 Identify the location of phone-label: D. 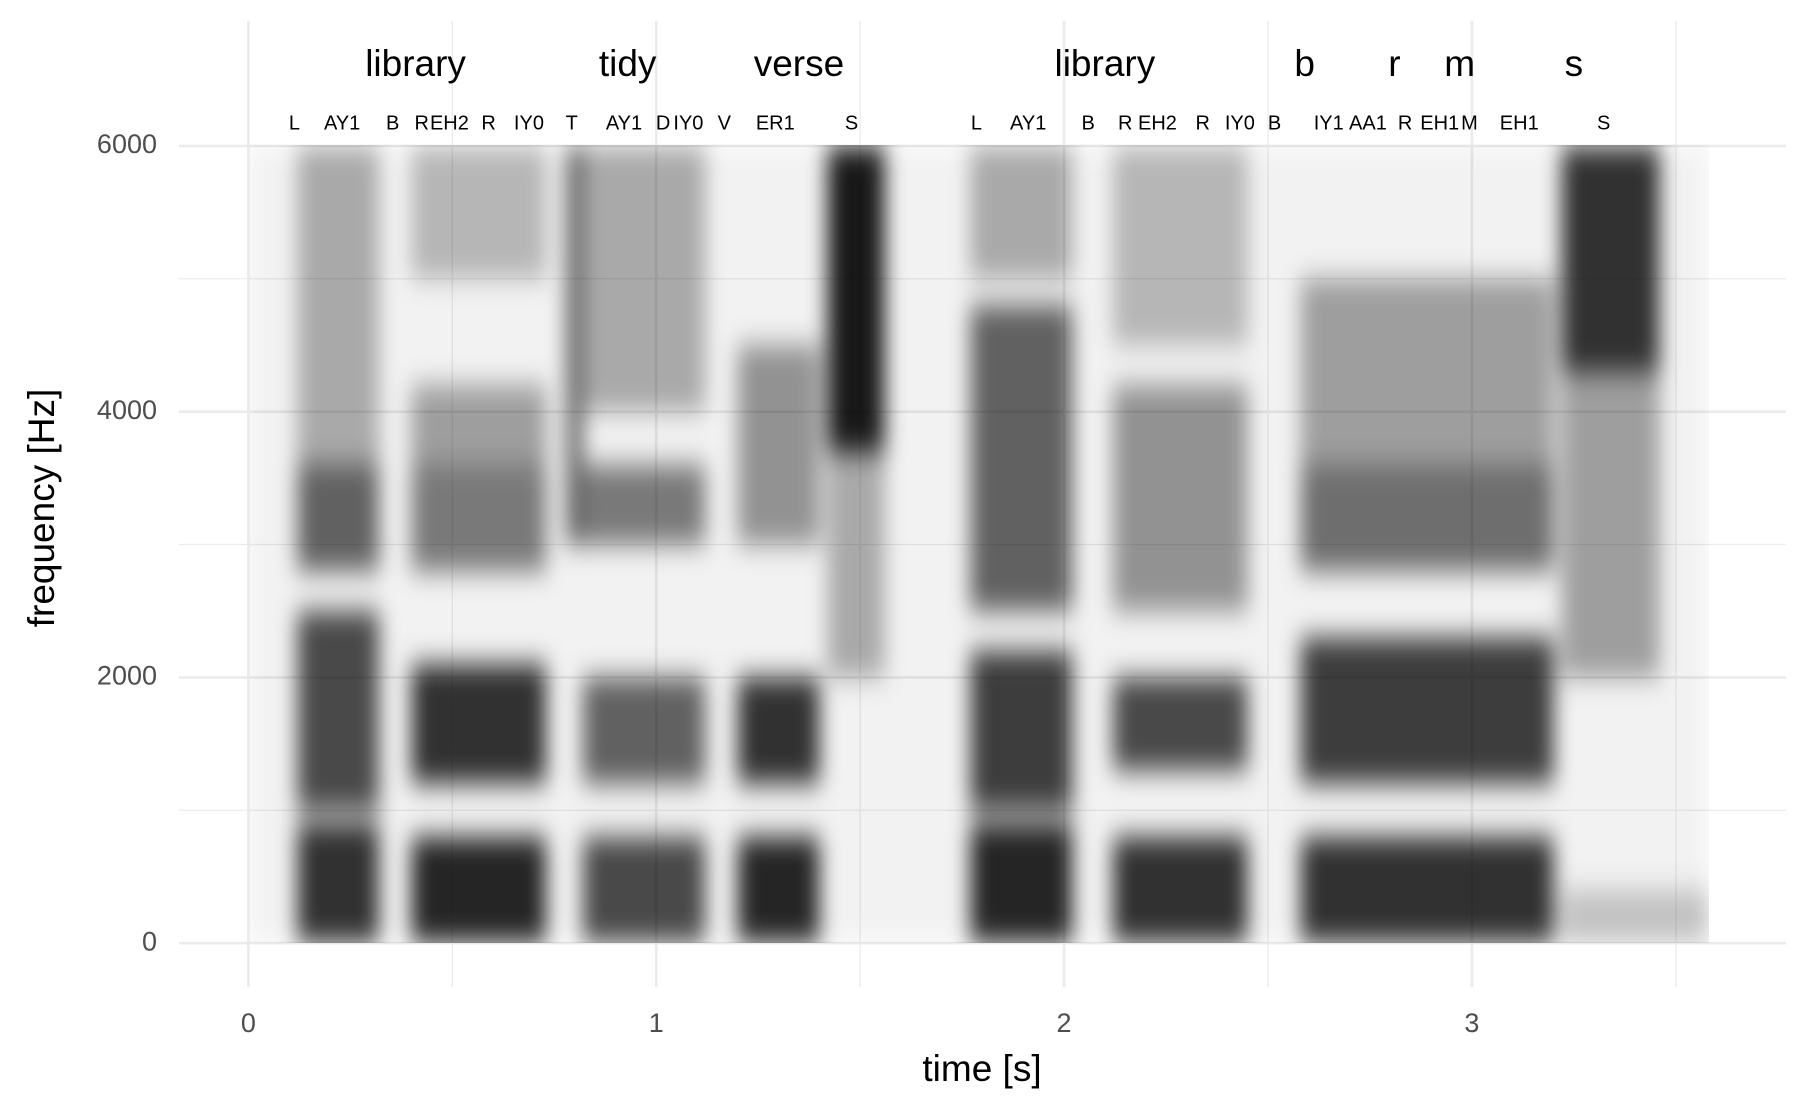
(663, 123).